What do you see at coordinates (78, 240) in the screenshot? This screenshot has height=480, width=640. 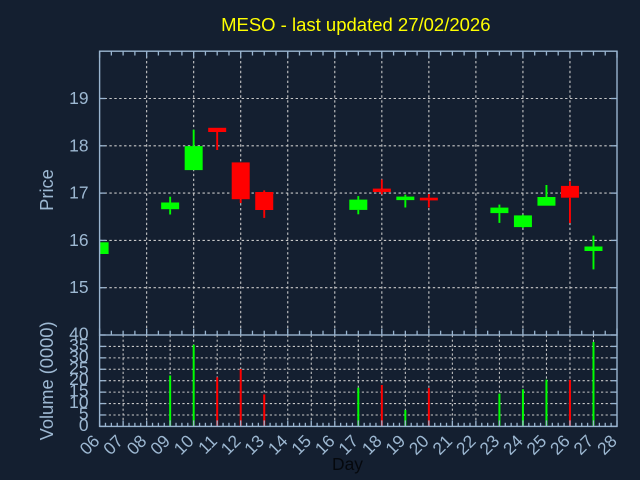 I see `svg-text: 16` at bounding box center [78, 240].